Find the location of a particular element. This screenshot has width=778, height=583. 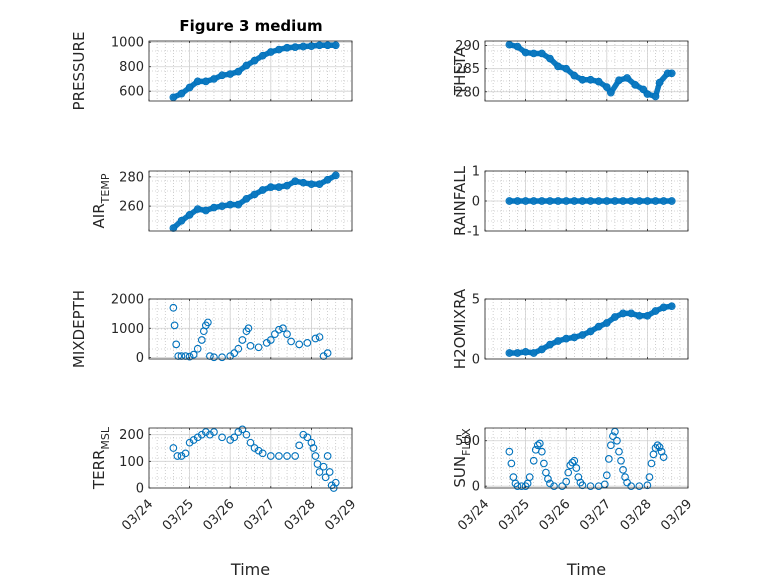

y-axis-label: RAINFALL is located at coordinates (460, 200).